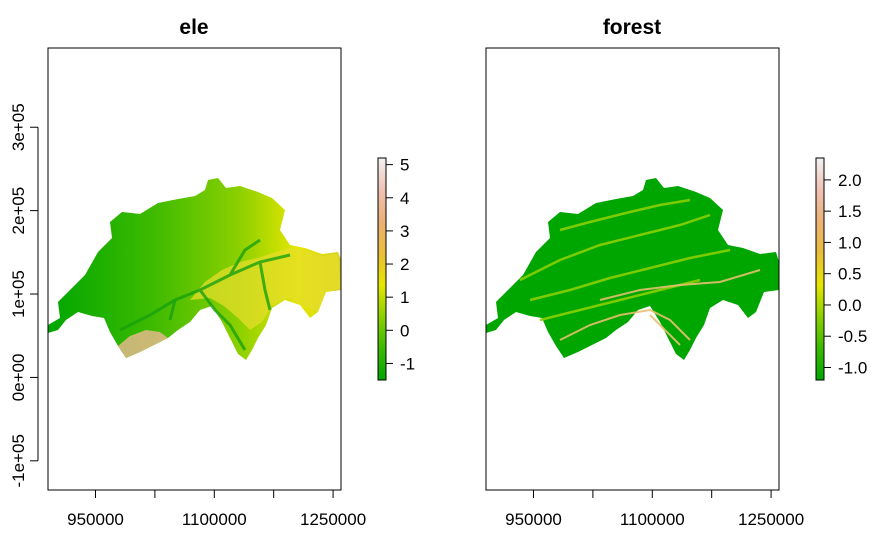 Image resolution: width=875 pixels, height=545 pixels. What do you see at coordinates (404, 297) in the screenshot?
I see `colorbar-tick-label: 1` at bounding box center [404, 297].